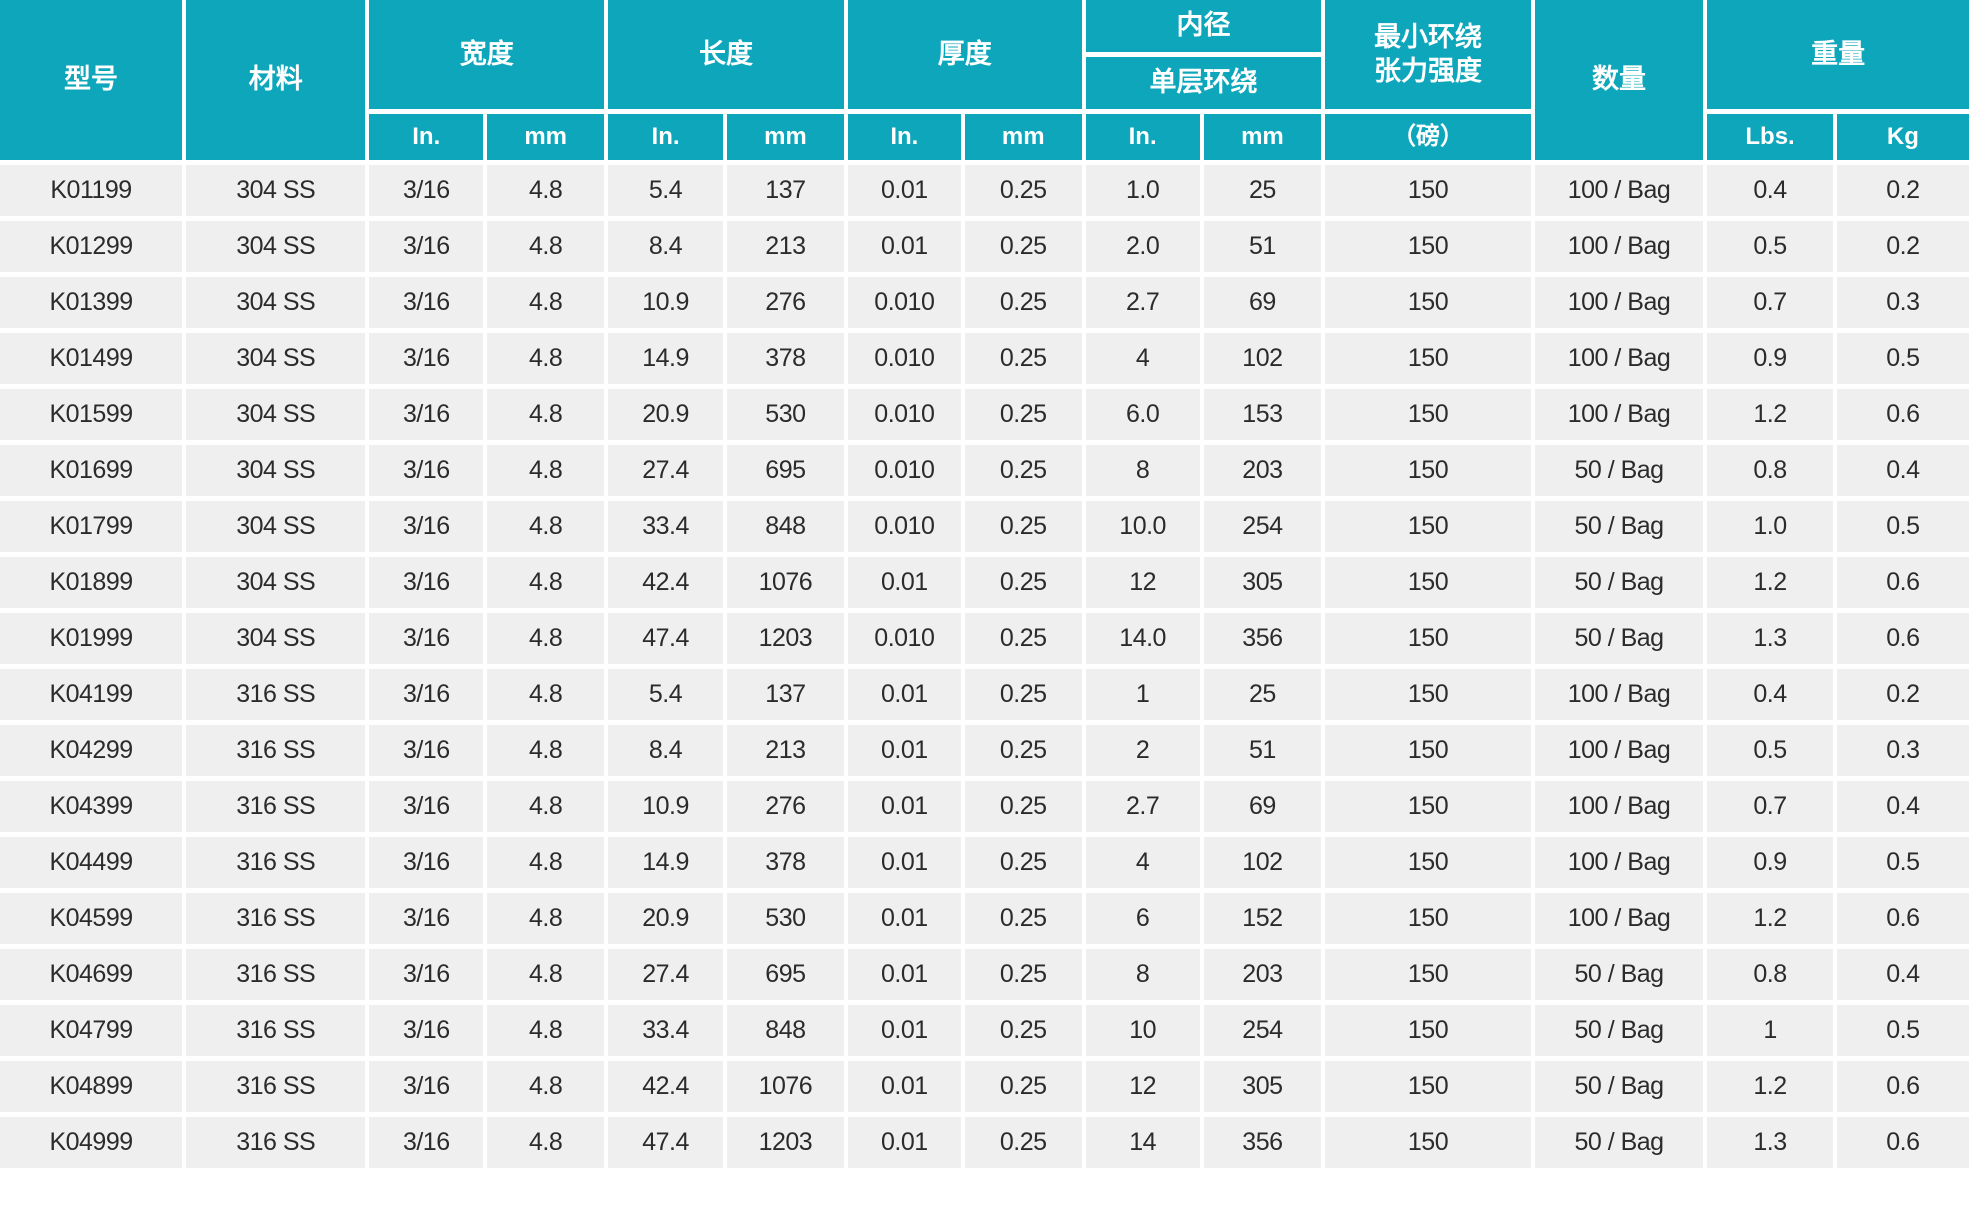 The height and width of the screenshot is (1220, 1969). I want to click on cell-model: K04799, so click(91, 1030).